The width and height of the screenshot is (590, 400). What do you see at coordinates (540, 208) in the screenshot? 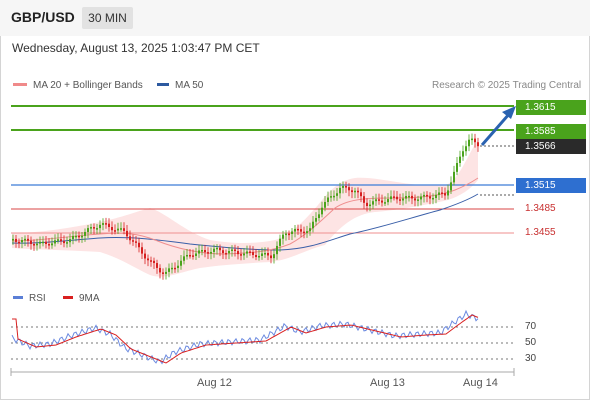
I see `level-label-s1: 1.3485` at bounding box center [540, 208].